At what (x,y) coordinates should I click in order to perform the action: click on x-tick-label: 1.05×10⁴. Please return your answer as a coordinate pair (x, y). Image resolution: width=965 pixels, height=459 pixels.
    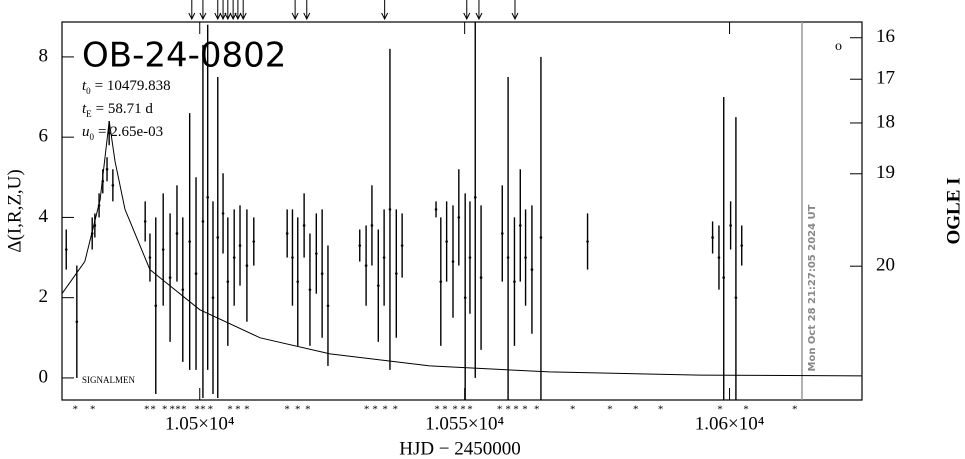
    Looking at the image, I should click on (200, 423).